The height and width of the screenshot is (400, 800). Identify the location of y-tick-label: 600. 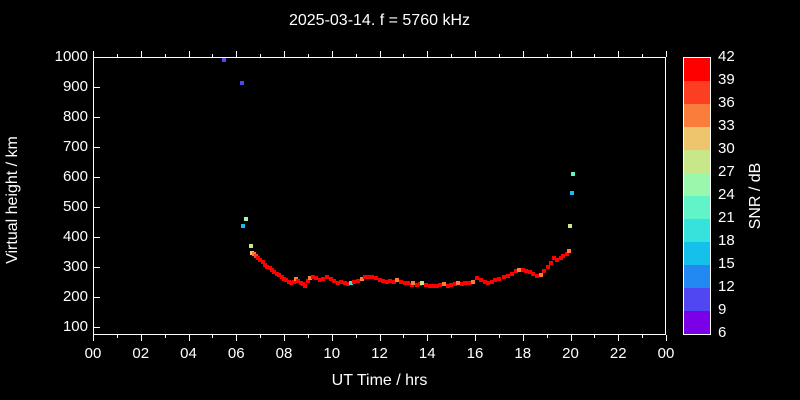
(75, 176).